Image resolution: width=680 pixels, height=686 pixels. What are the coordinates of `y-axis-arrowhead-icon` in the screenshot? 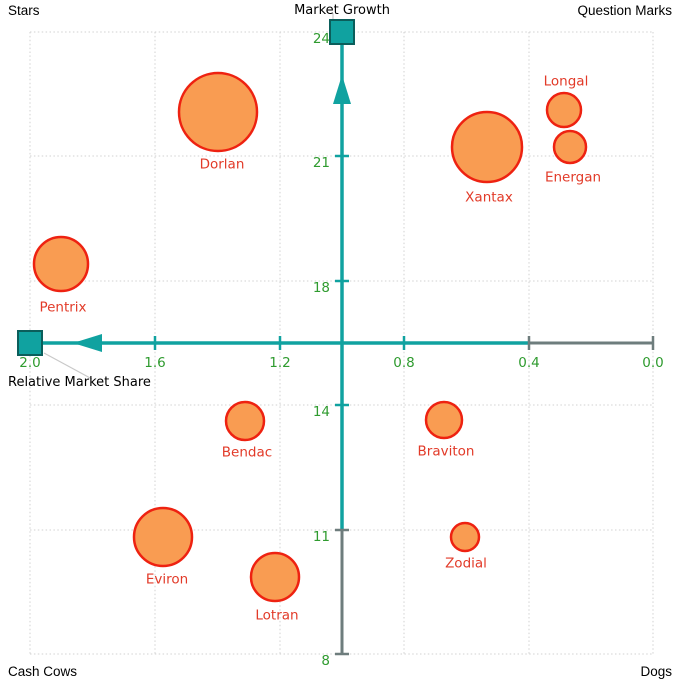 It's located at (342, 89).